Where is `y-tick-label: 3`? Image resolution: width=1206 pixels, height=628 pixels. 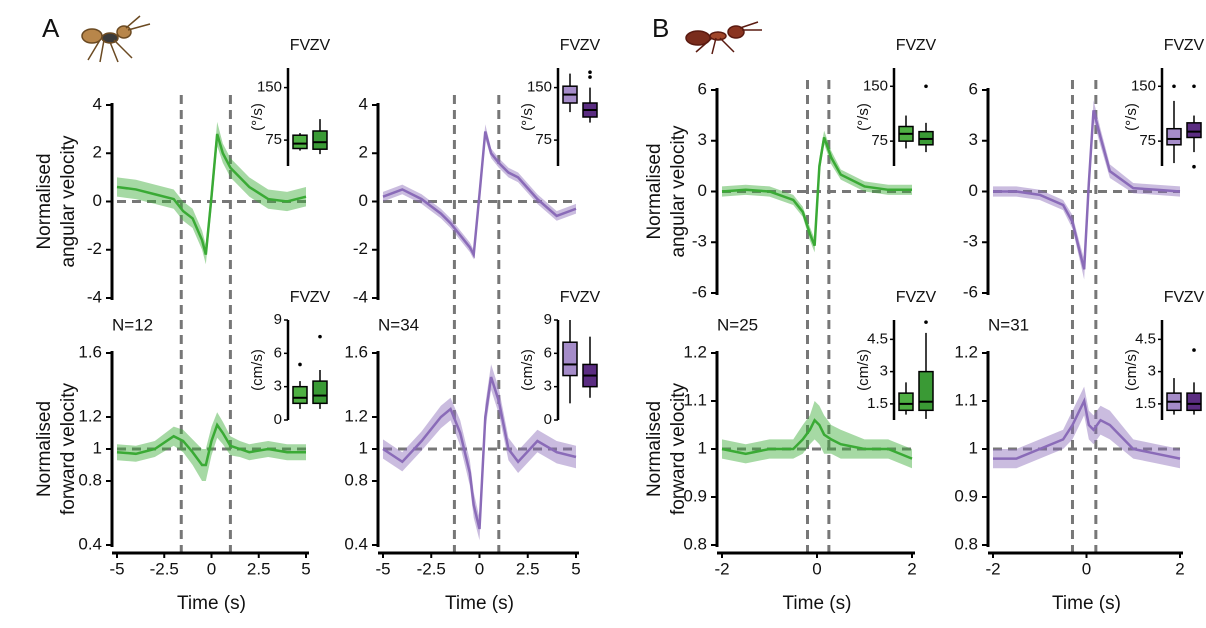 y-tick-label: 3 is located at coordinates (702, 139).